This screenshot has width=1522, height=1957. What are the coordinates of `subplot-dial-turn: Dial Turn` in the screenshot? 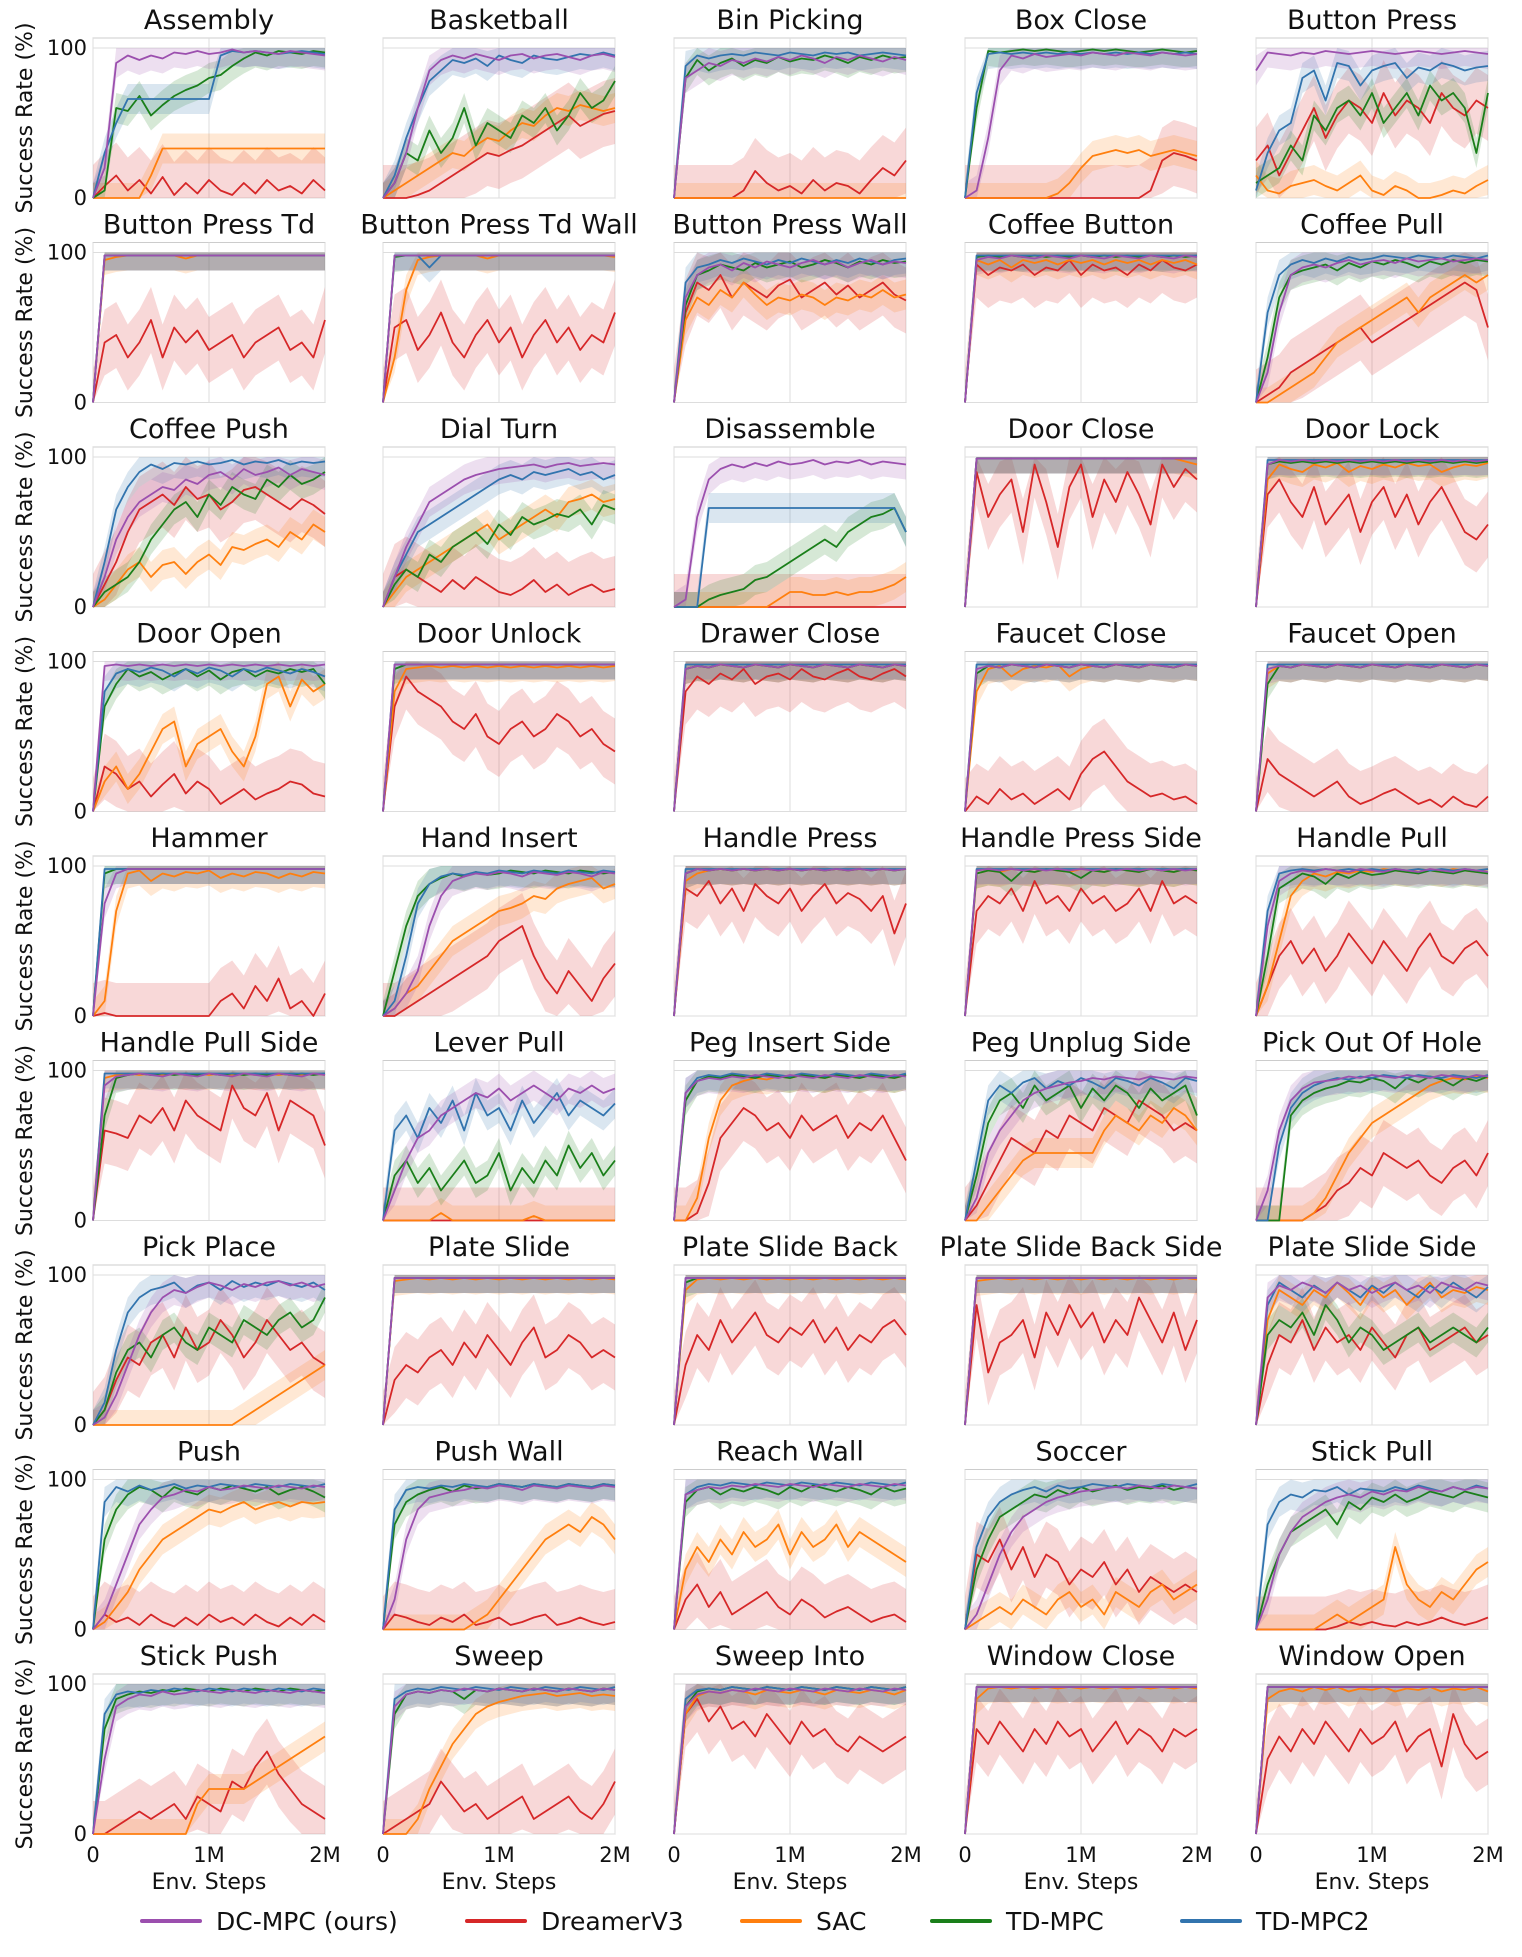 It's located at (499, 511).